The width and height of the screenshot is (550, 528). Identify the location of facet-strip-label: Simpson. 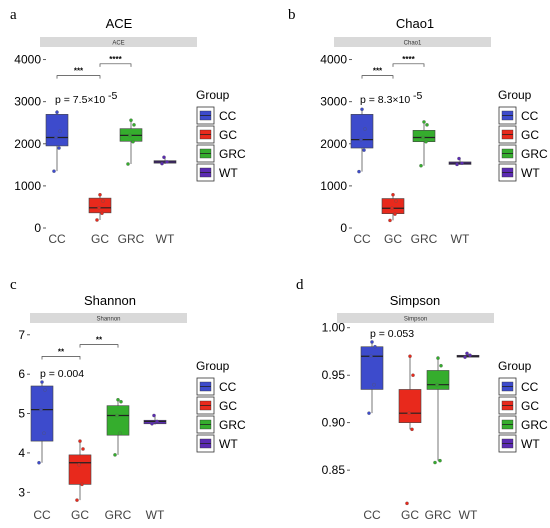
(415, 320).